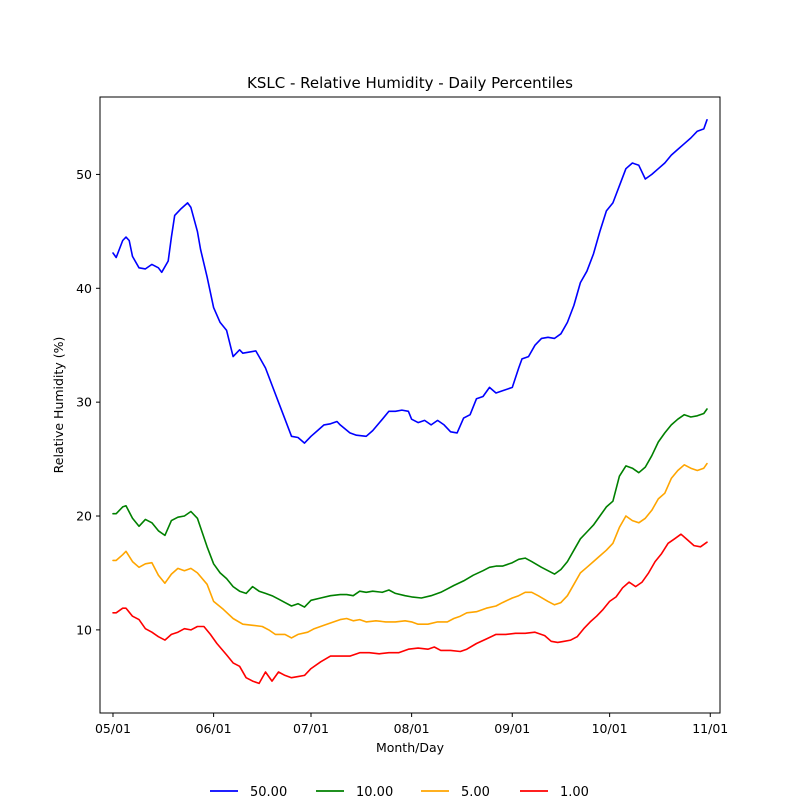 The width and height of the screenshot is (800, 800). Describe the element at coordinates (475, 792) in the screenshot. I see `legend-label-2: 5.00` at that location.